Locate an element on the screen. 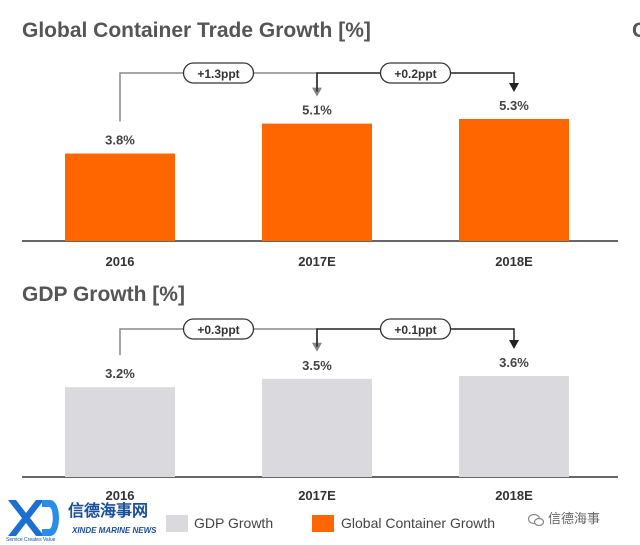 The image size is (640, 545). logo-english-text: XINDE MARINE NEWS is located at coordinates (114, 530).